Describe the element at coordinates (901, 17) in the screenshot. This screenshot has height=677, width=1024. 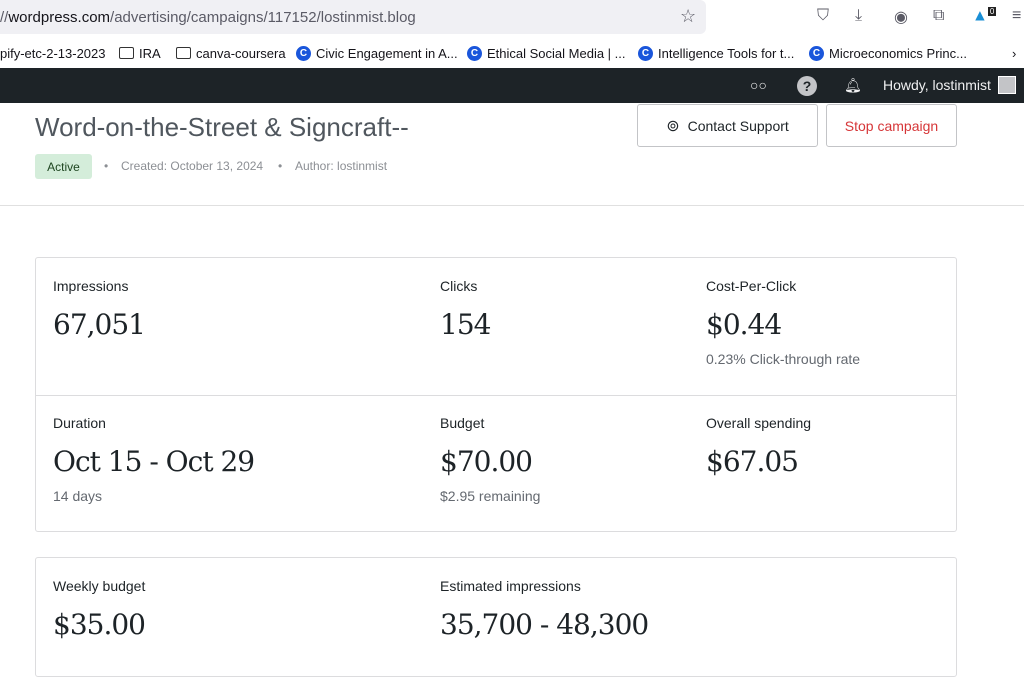
I see `account-icon: ◉` at that location.